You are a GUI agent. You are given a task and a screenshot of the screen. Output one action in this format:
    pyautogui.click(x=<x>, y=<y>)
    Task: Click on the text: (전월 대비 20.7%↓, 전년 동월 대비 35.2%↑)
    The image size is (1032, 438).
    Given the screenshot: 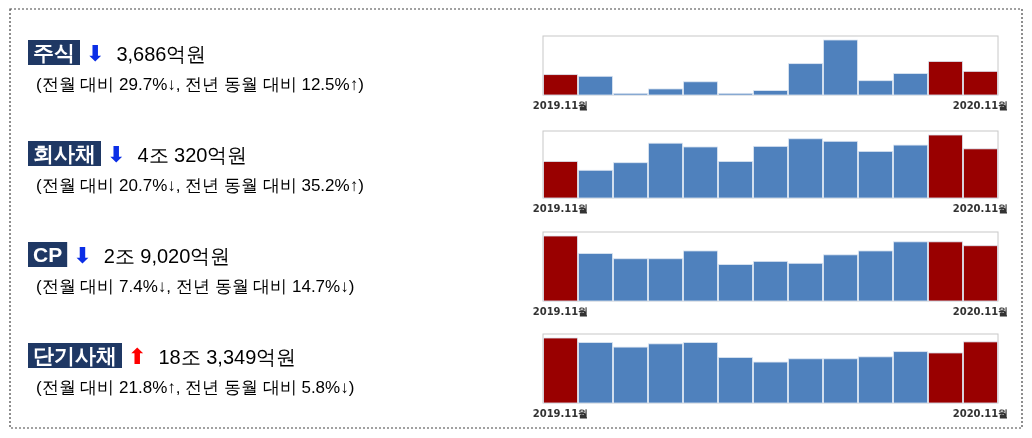 What is the action you would take?
    pyautogui.click(x=200, y=185)
    